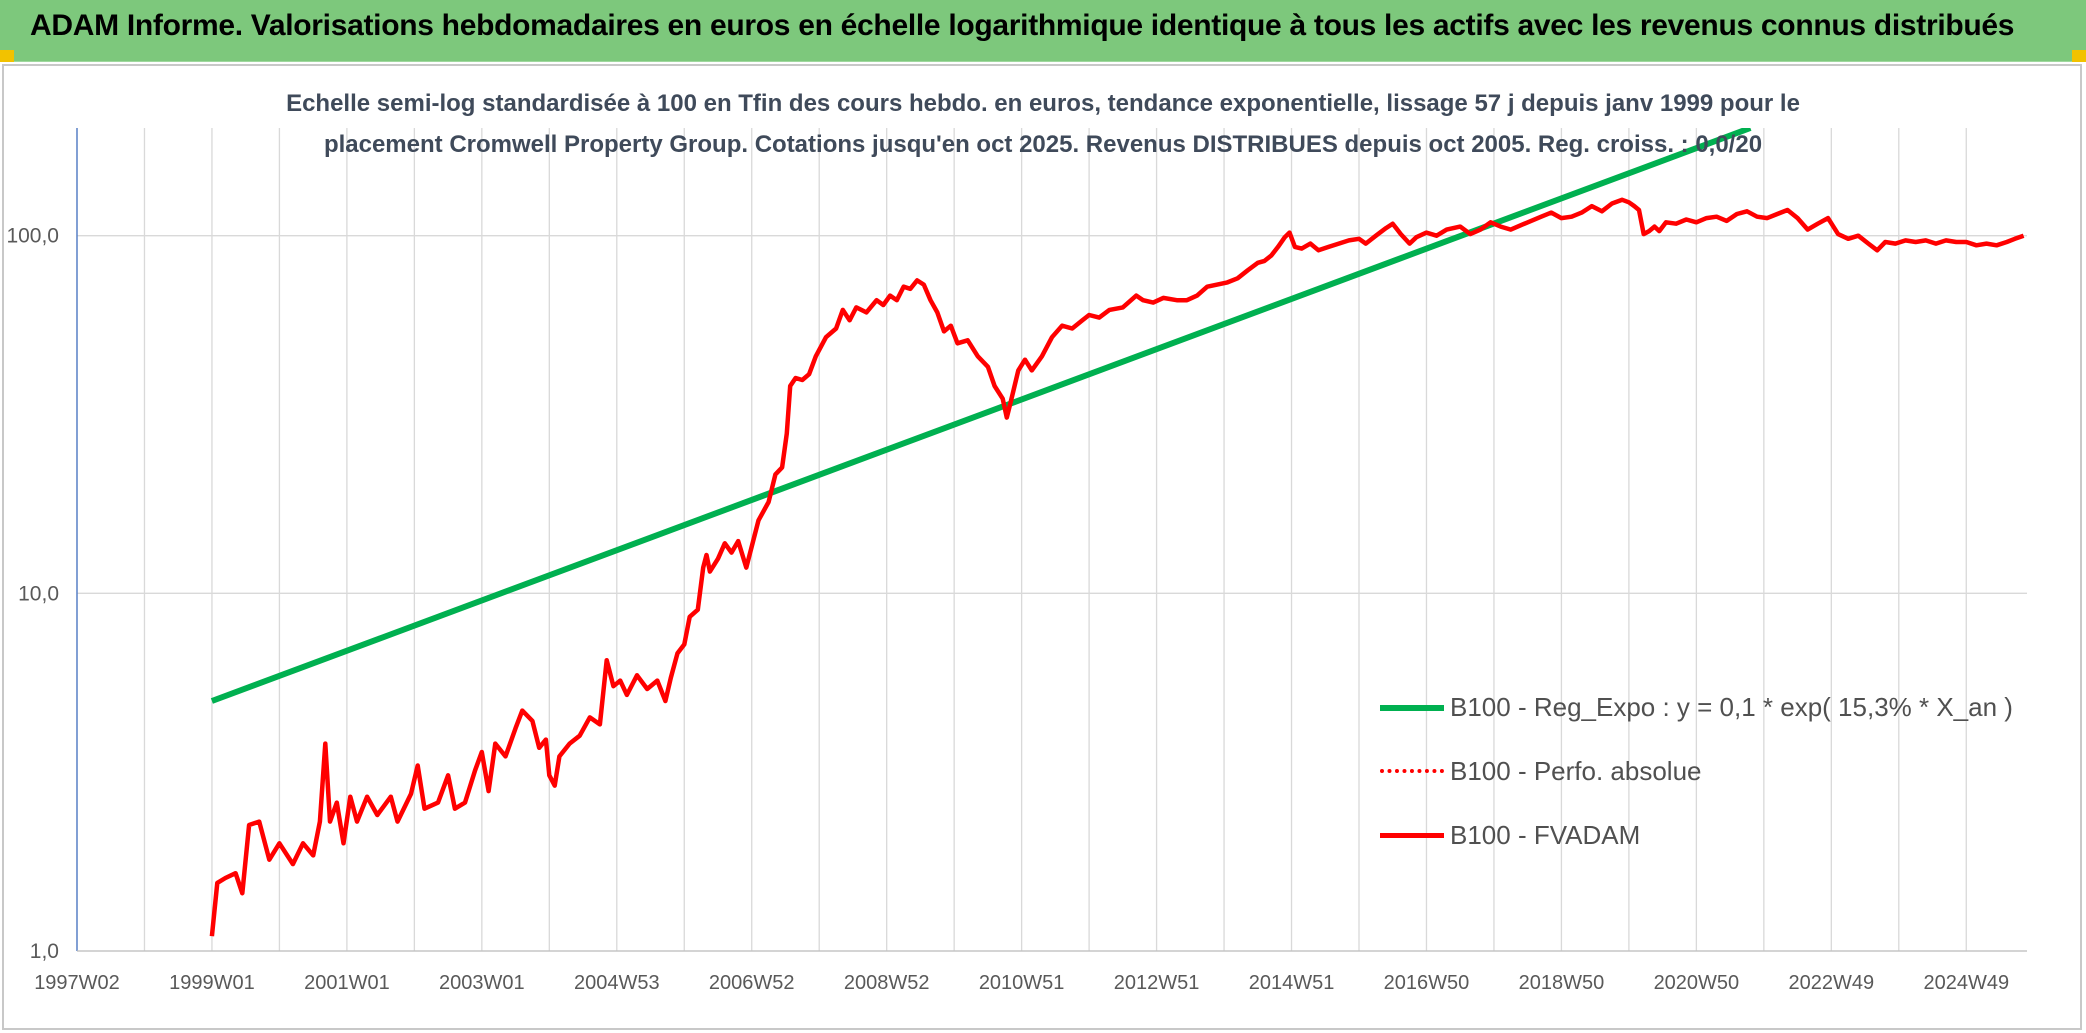 This screenshot has width=2086, height=1033. I want to click on x-tick-label: 2001W01, so click(347, 983).